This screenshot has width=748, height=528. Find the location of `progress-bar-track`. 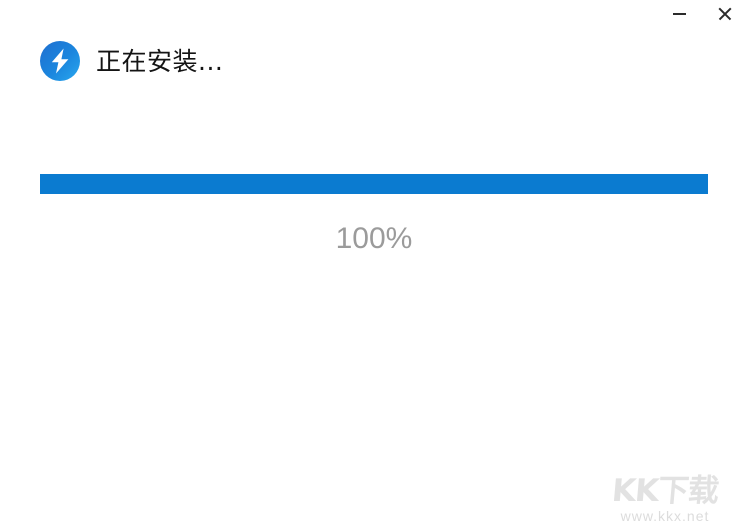

progress-bar-track is located at coordinates (374, 184).